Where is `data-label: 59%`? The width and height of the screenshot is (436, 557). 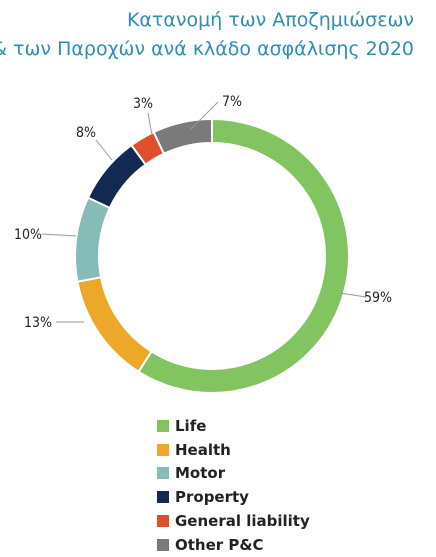
data-label: 59% is located at coordinates (378, 298).